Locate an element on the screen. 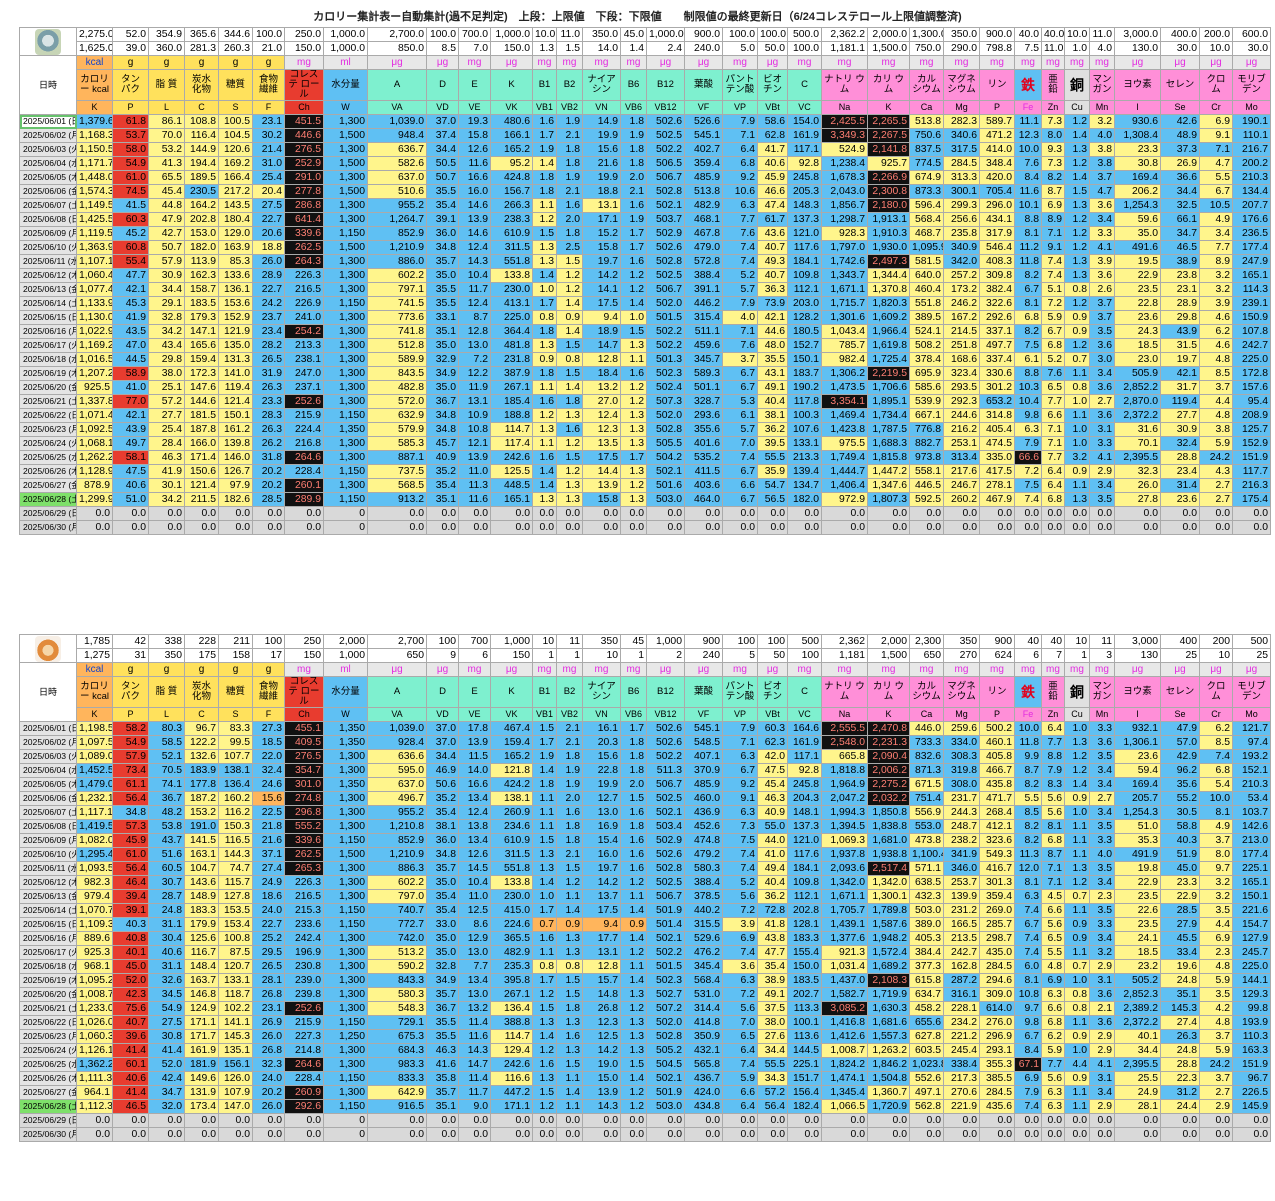  value-cell: 1,416.8 is located at coordinates (844, 1022).